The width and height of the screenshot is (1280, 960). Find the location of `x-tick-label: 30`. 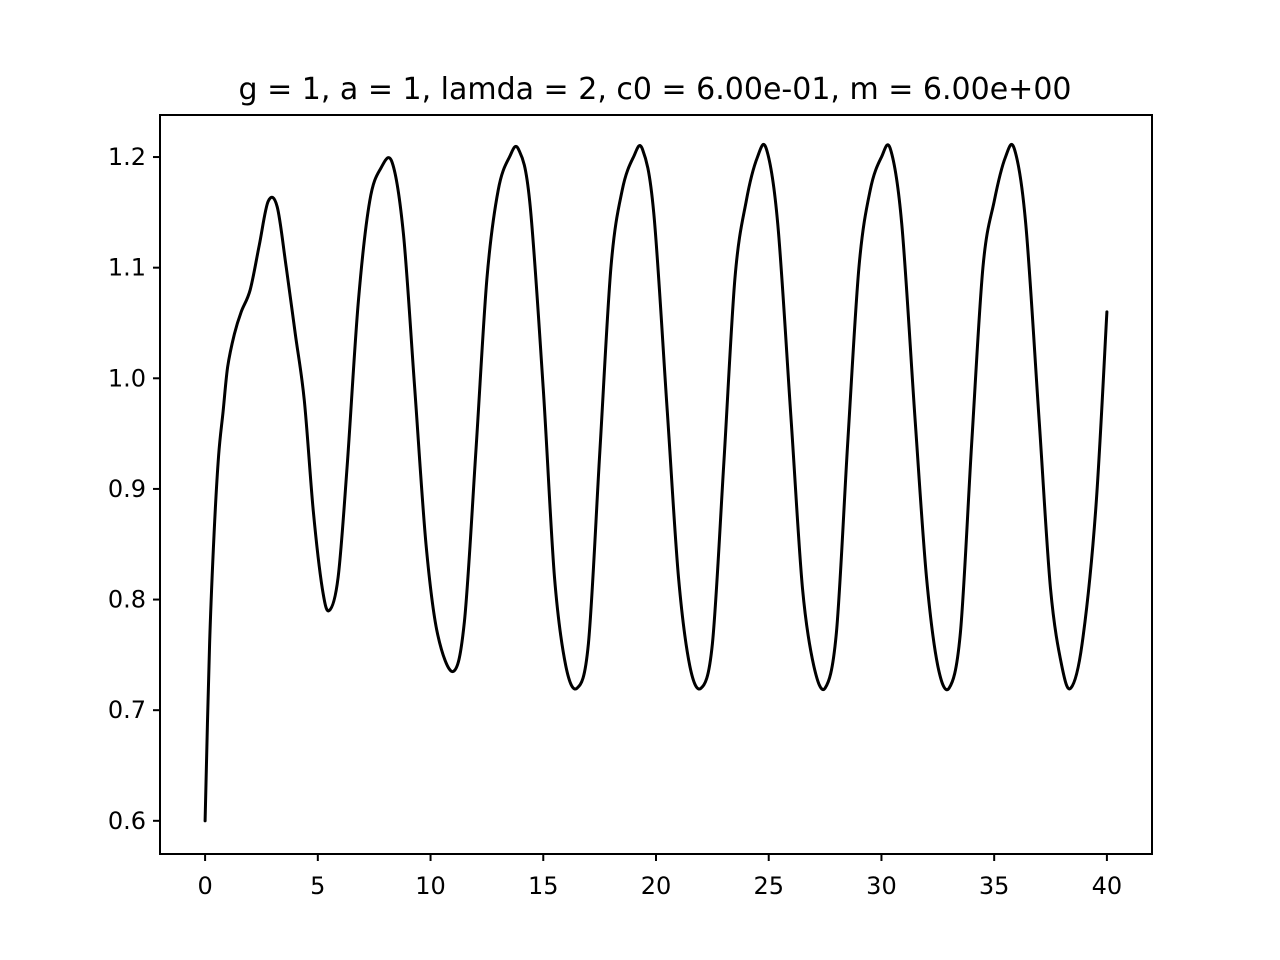

x-tick-label: 30 is located at coordinates (881, 886).